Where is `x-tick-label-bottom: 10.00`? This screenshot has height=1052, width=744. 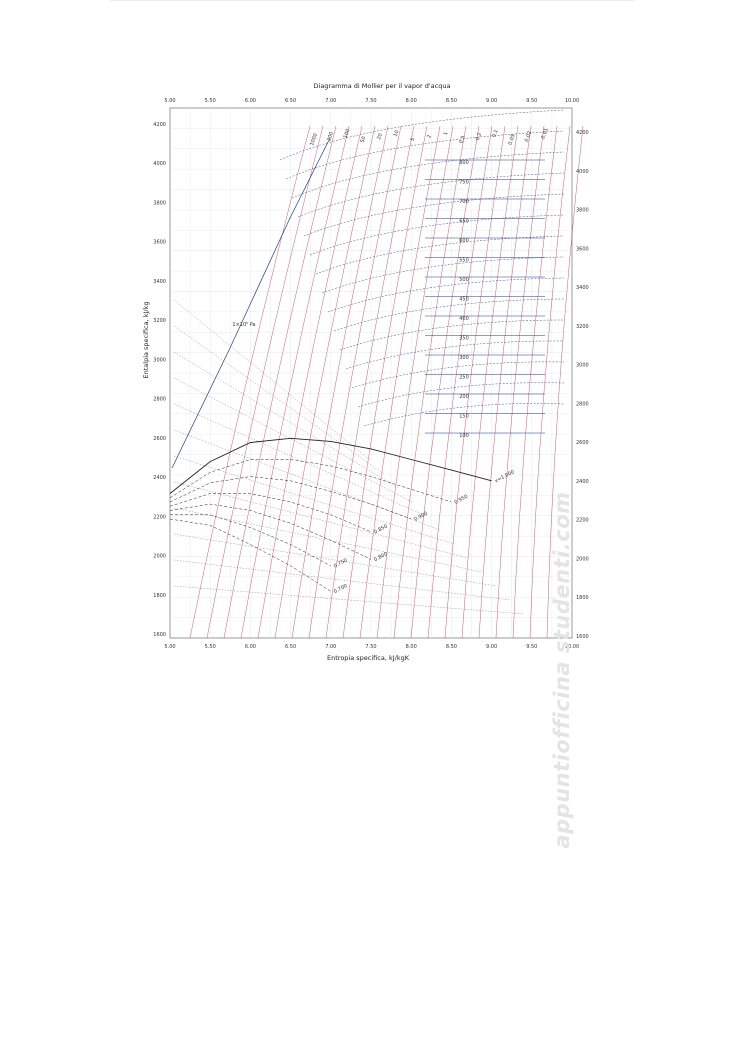
x-tick-label-bottom: 10.00 is located at coordinates (572, 647).